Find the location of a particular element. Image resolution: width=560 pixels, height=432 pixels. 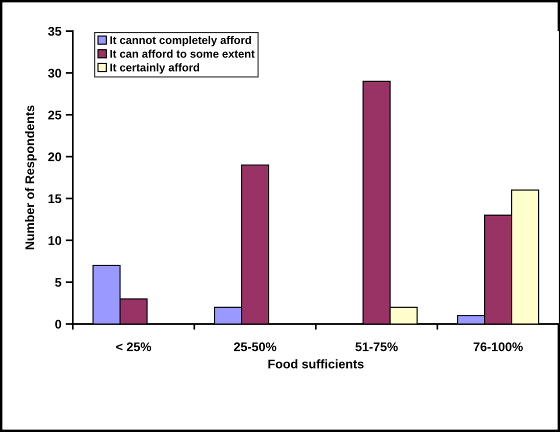

y-axis-title: Number of Respondents is located at coordinates (31, 177).